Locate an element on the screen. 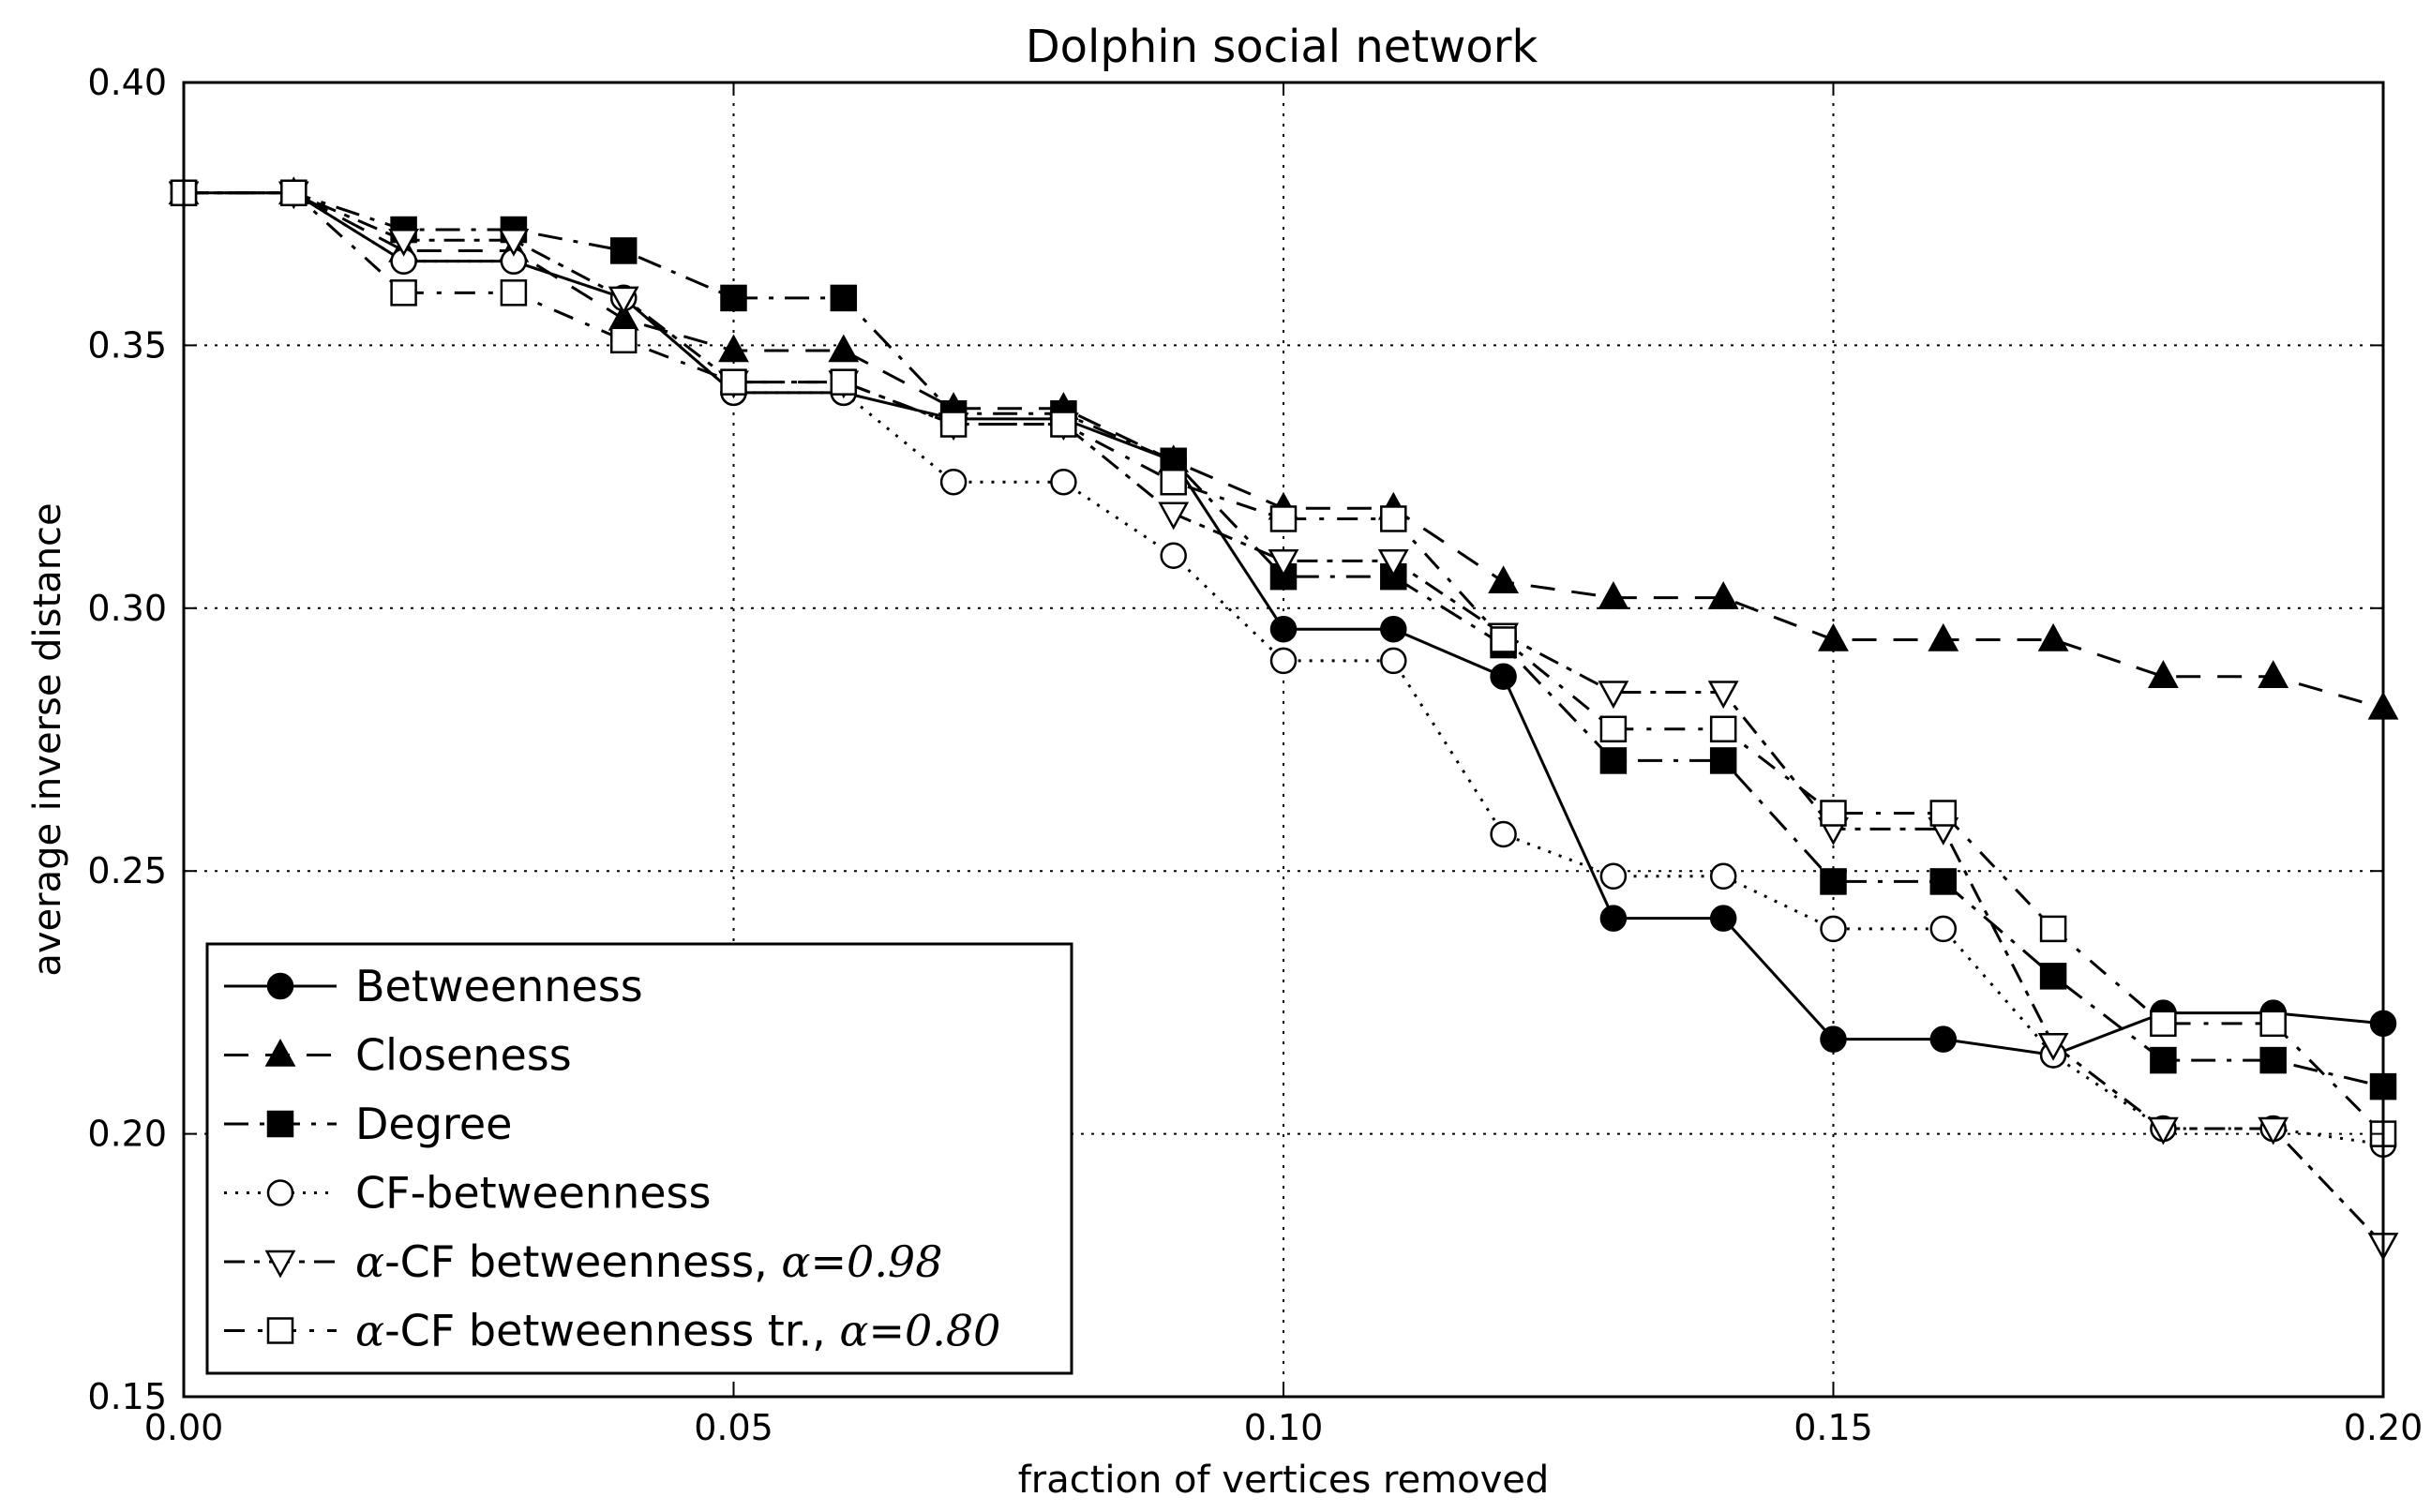 Image resolution: width=2431 pixels, height=1512 pixels. legend-item: Closeness is located at coordinates (398, 1056).